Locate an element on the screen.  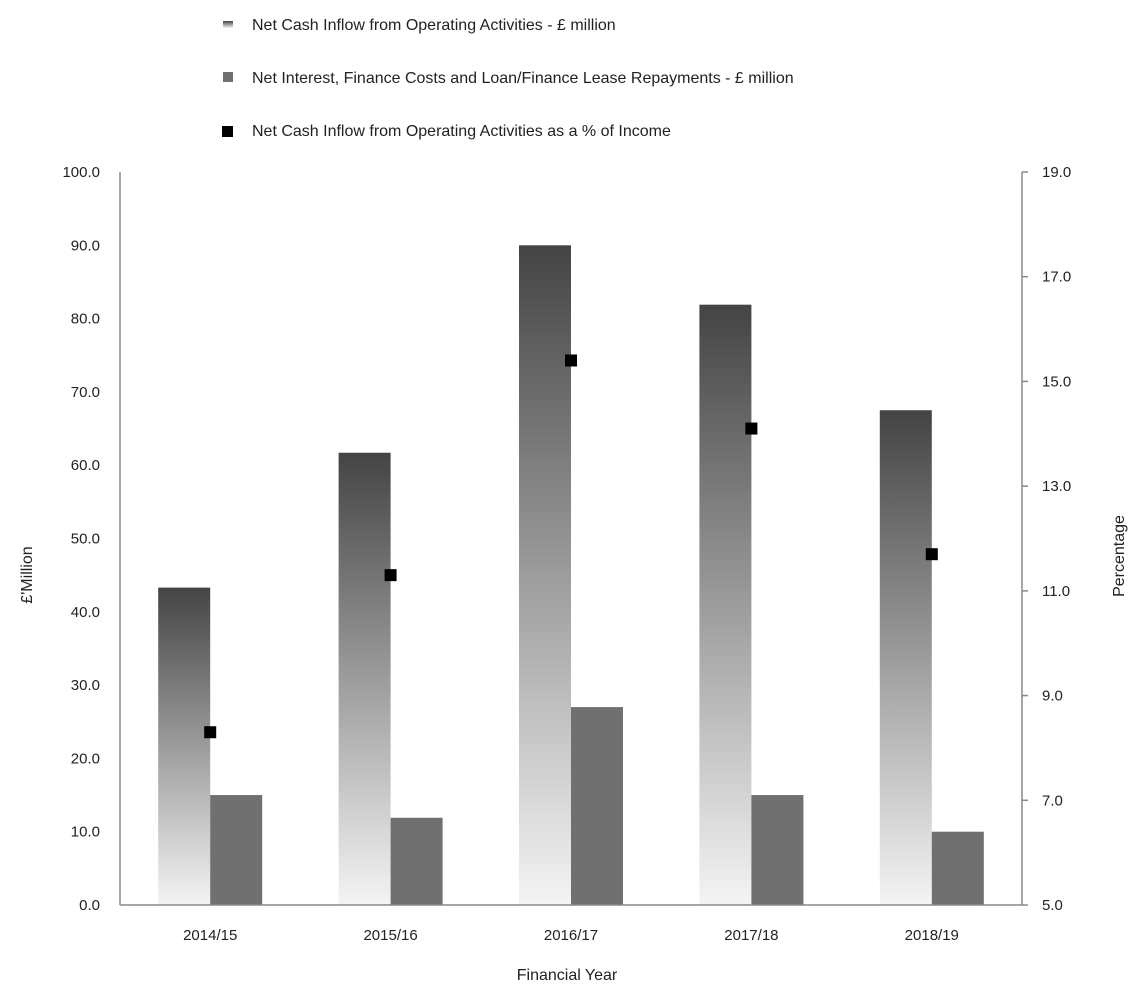
y-tick-label: 80.0 is located at coordinates (85, 319).